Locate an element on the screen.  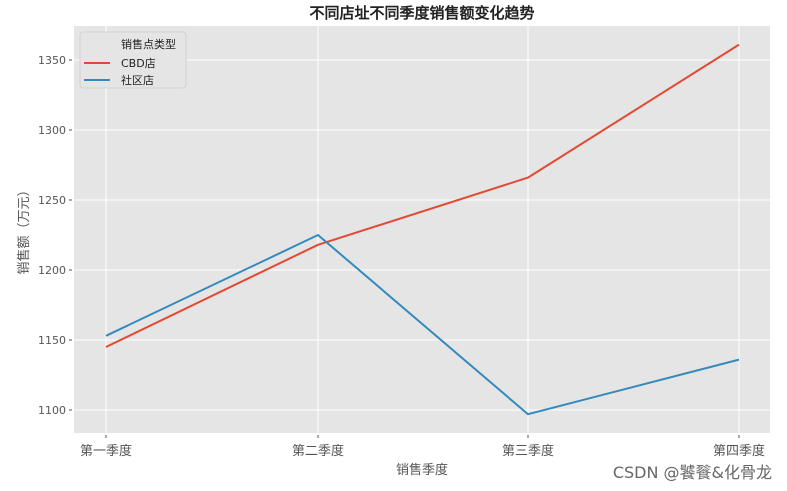
y-tick-label: 1350 is located at coordinates (52, 60).